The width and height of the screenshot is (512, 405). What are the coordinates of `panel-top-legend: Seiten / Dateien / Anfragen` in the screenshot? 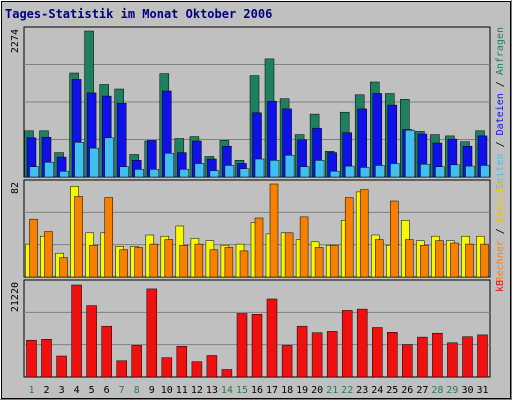 It's located at (500, 108).